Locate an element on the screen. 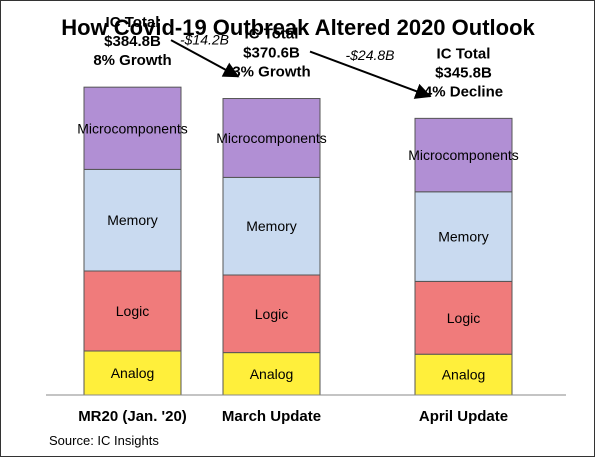 This screenshot has width=595, height=457. category-label-2: March Update is located at coordinates (271, 416).